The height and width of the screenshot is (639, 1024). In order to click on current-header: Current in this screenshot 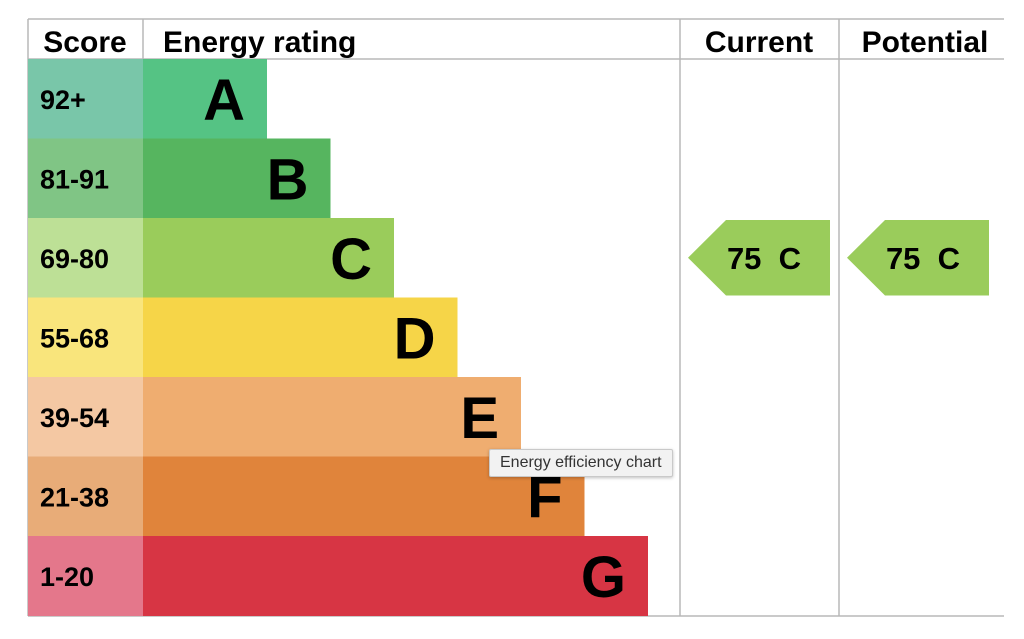, I will do `click(759, 42)`.